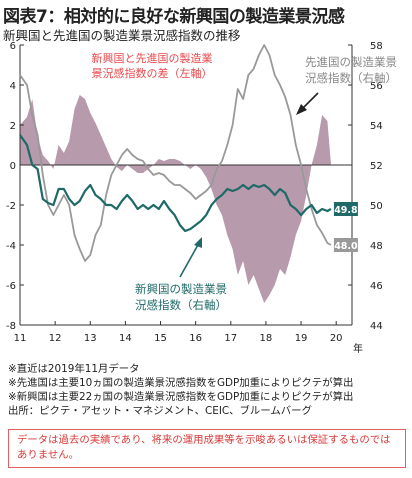 The width and height of the screenshot is (412, 478). Describe the element at coordinates (152, 58) in the screenshot. I see `diff-series-label: 新興国と先進国の製造業` at that location.